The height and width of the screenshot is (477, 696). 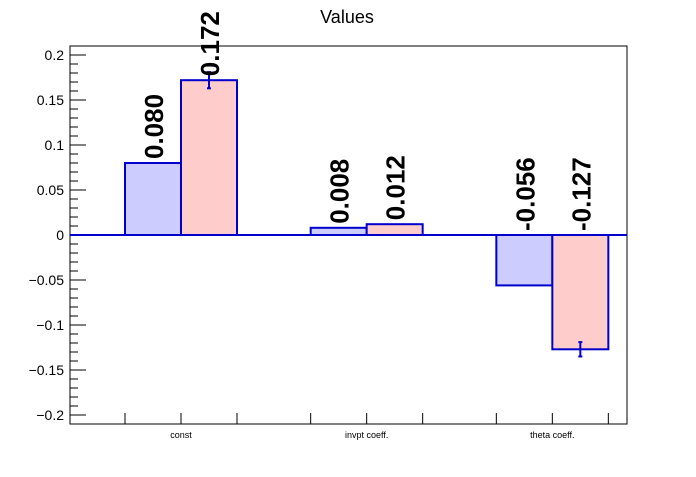 I want to click on y-tick-label: −0.1, so click(x=50, y=325).